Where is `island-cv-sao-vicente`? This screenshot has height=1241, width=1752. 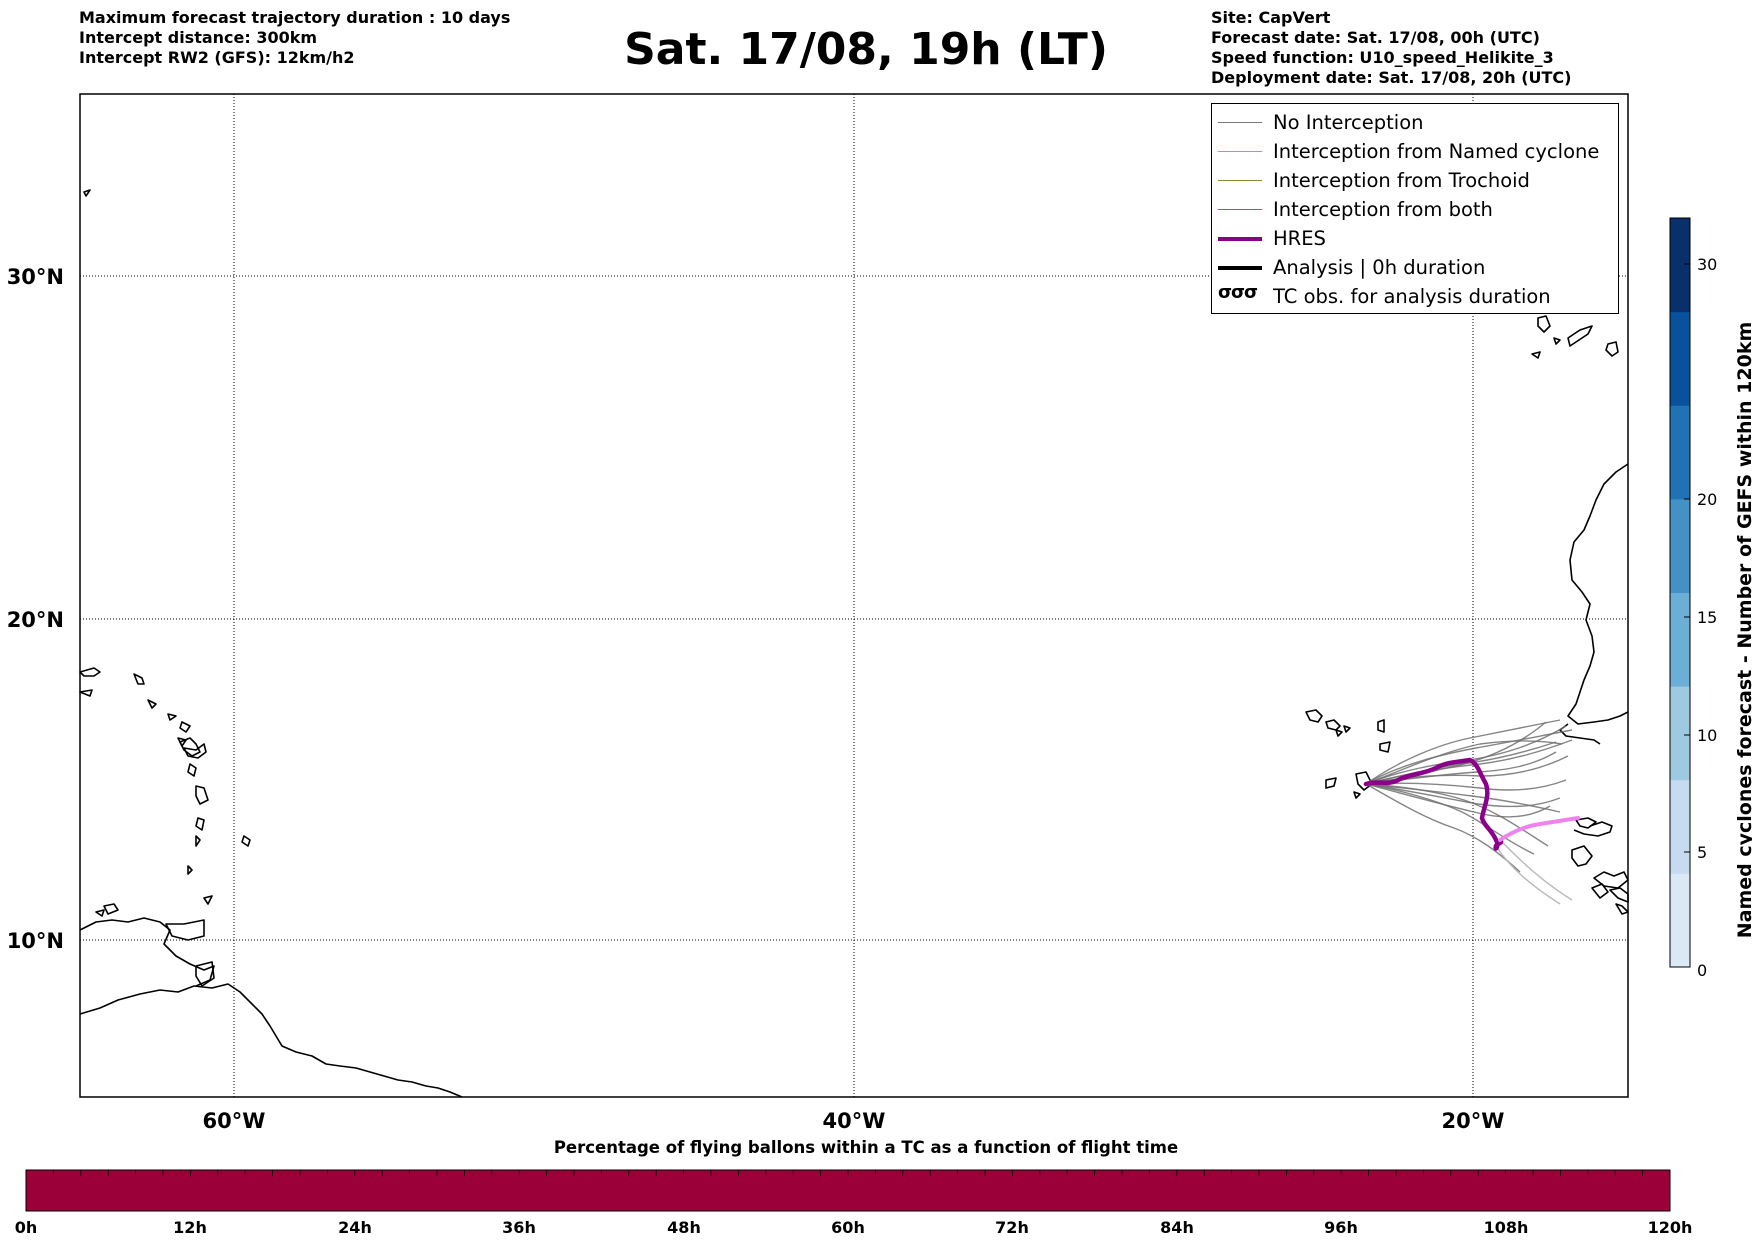 island-cv-sao-vicente is located at coordinates (1333, 725).